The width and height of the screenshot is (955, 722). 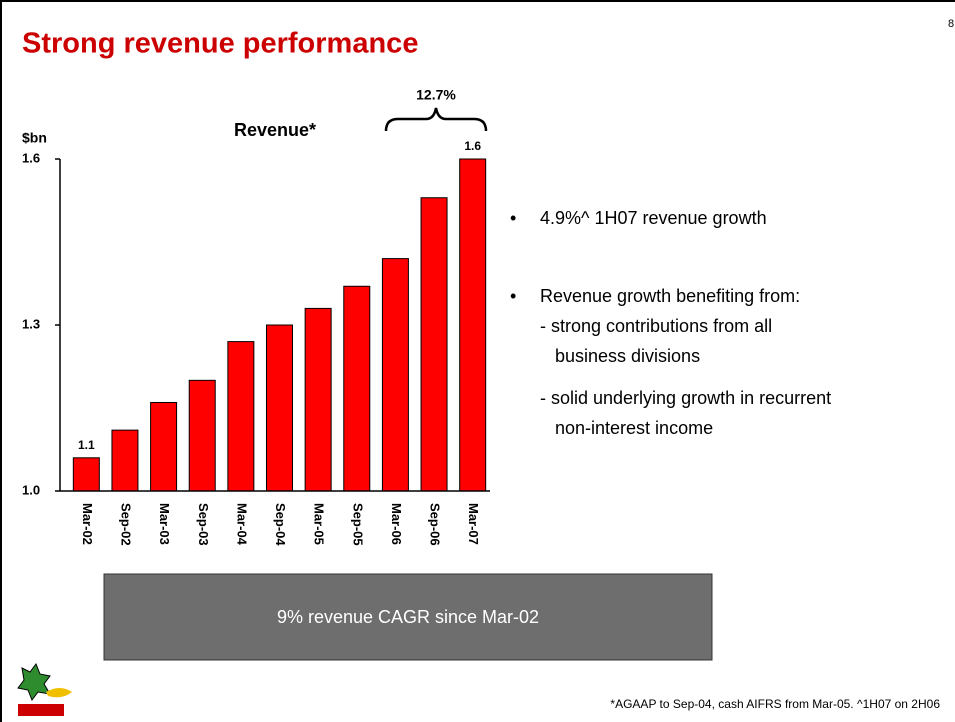 What do you see at coordinates (436, 119) in the screenshot?
I see `brace` at bounding box center [436, 119].